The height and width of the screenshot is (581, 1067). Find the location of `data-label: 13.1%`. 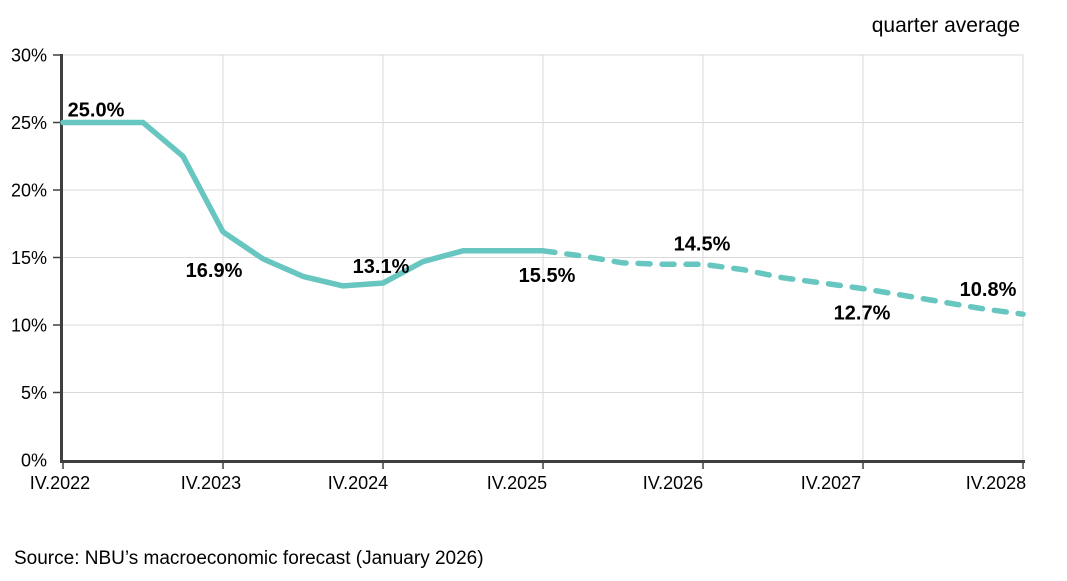

data-label: 13.1% is located at coordinates (381, 267).